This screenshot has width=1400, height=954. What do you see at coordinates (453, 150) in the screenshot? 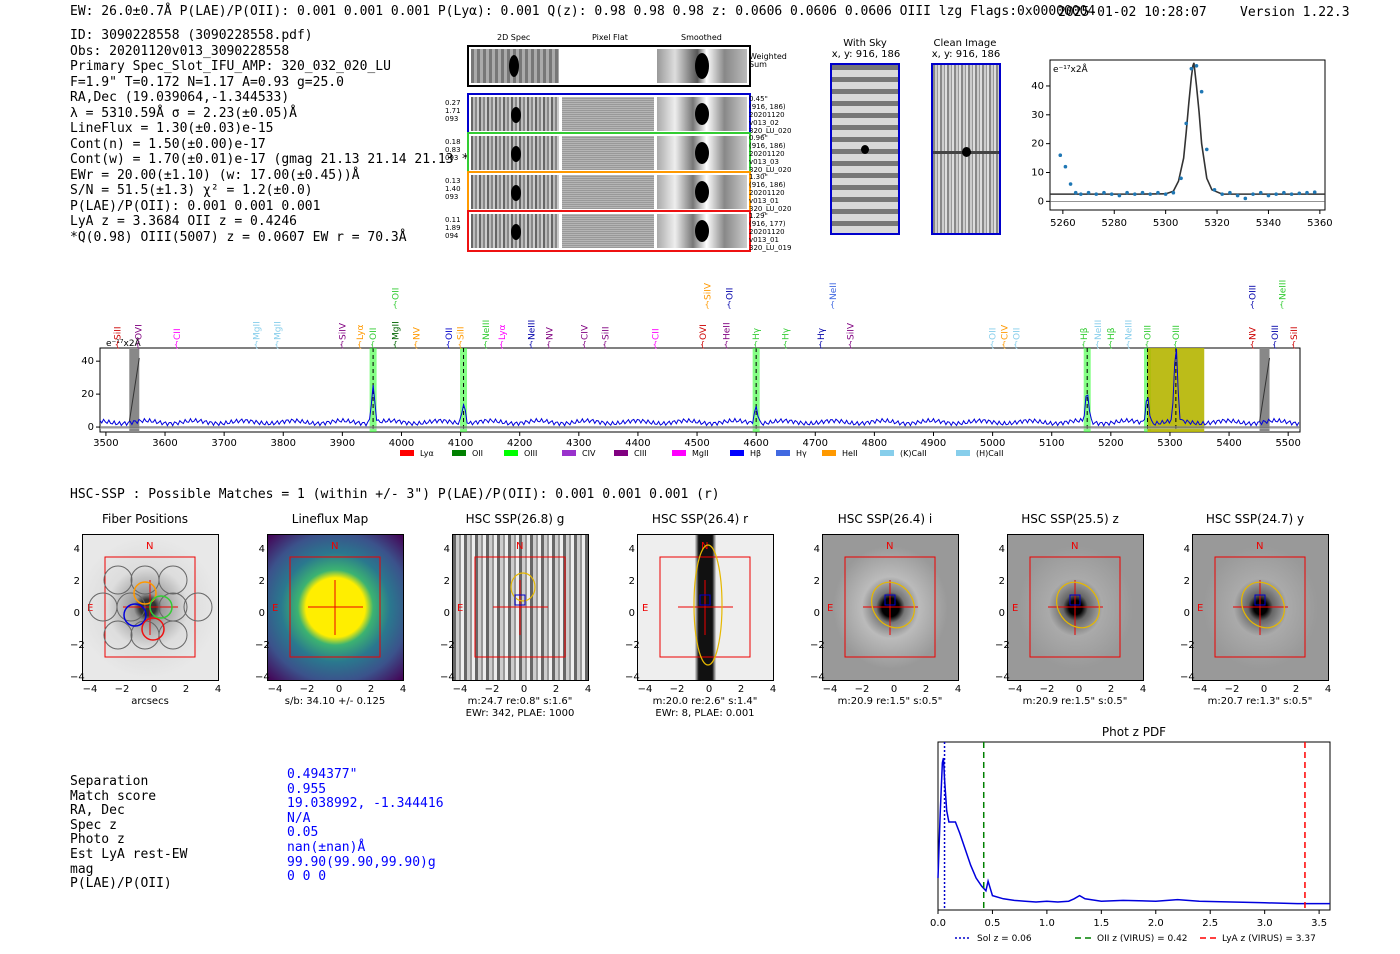
I see `cutout-left-label: 0.18 0.83 093` at bounding box center [453, 150].